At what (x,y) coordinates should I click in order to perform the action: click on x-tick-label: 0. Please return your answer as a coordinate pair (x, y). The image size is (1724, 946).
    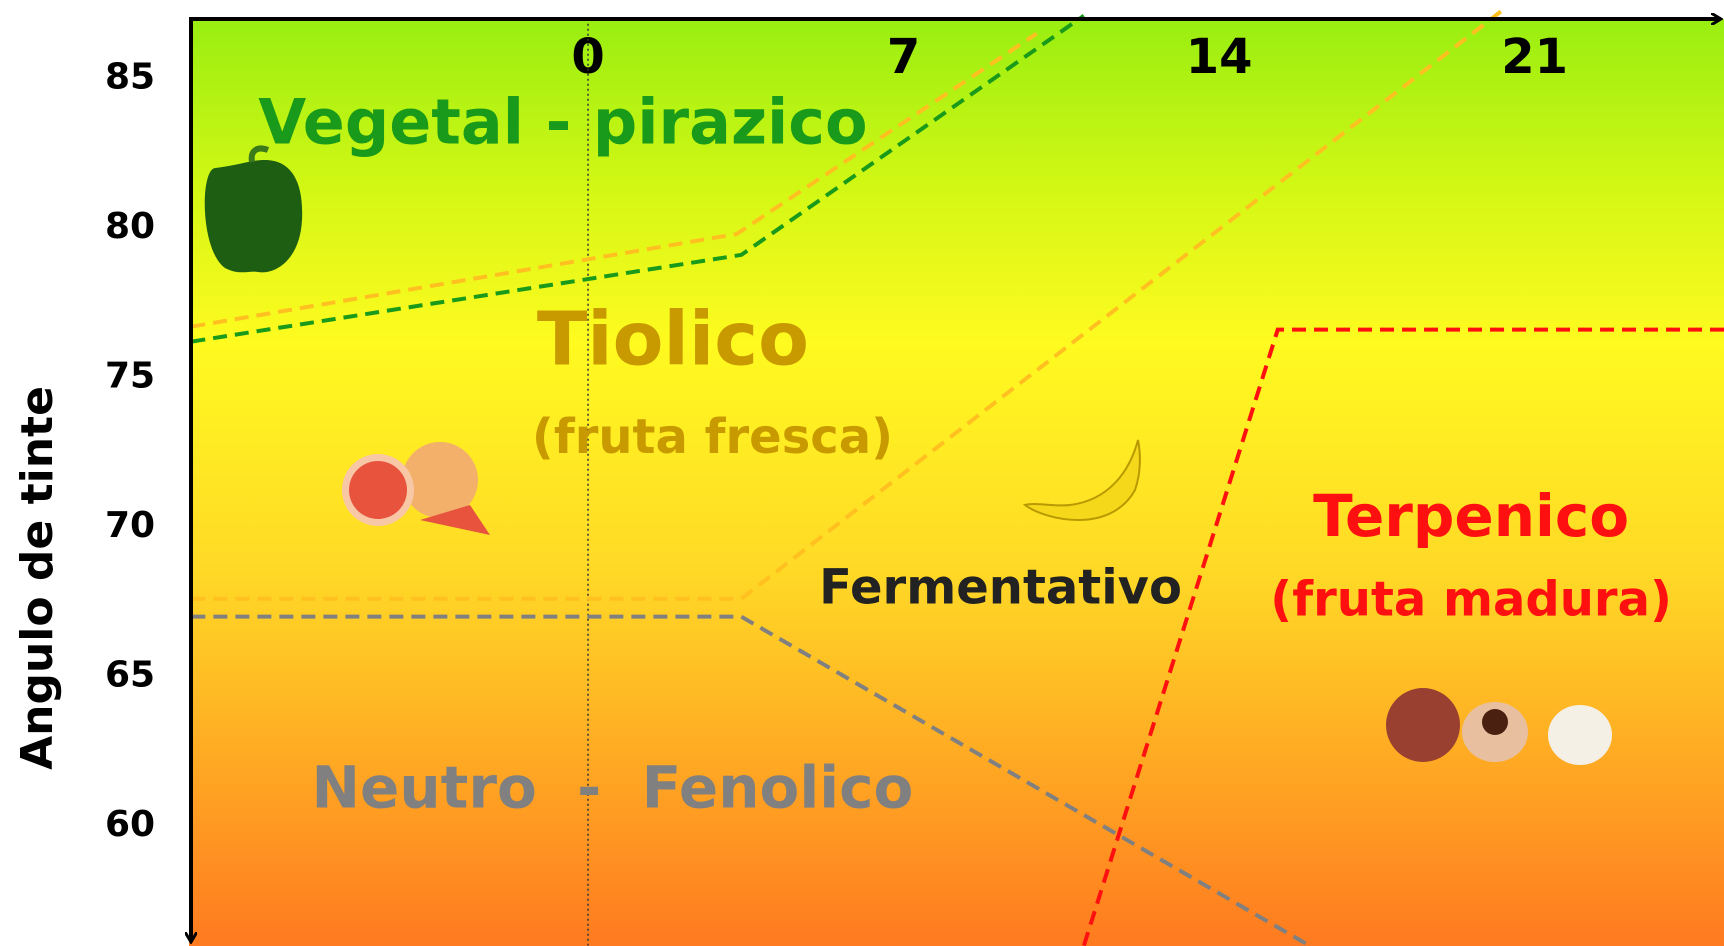
    Looking at the image, I should click on (587, 57).